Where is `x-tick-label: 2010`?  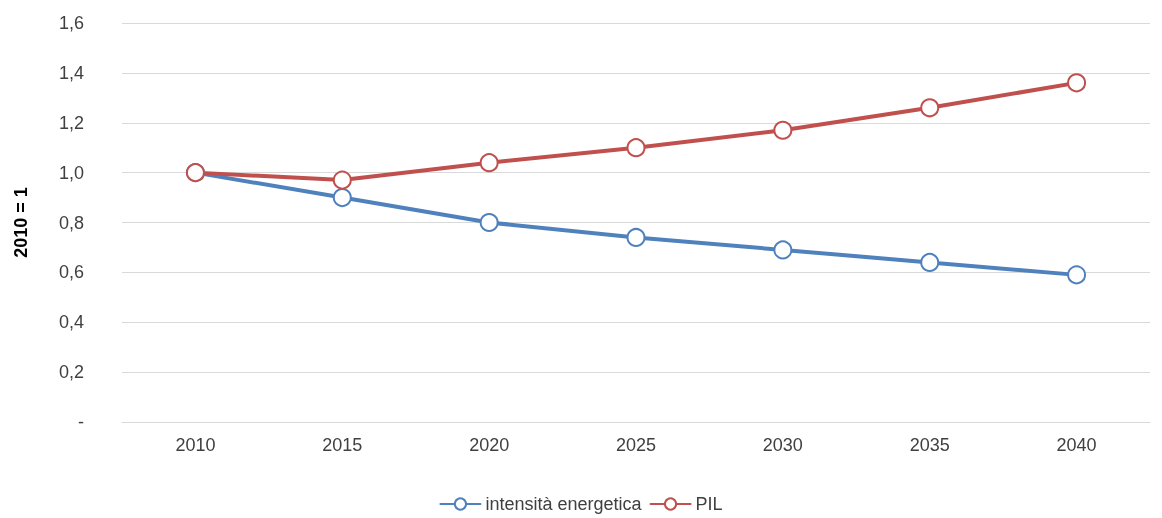 x-tick-label: 2010 is located at coordinates (195, 445).